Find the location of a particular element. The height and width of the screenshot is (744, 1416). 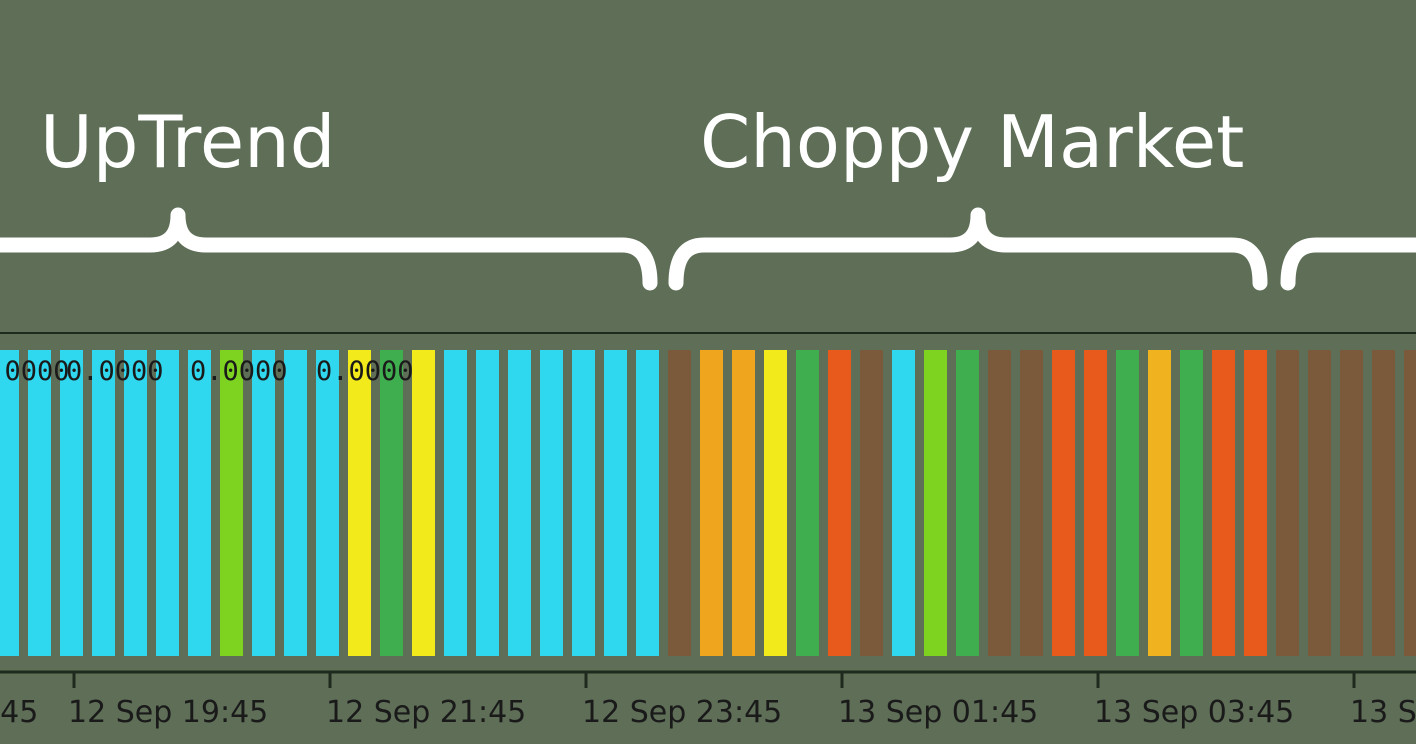

x-tick-label-5: 13 Sep 03:45 is located at coordinates (1194, 712).